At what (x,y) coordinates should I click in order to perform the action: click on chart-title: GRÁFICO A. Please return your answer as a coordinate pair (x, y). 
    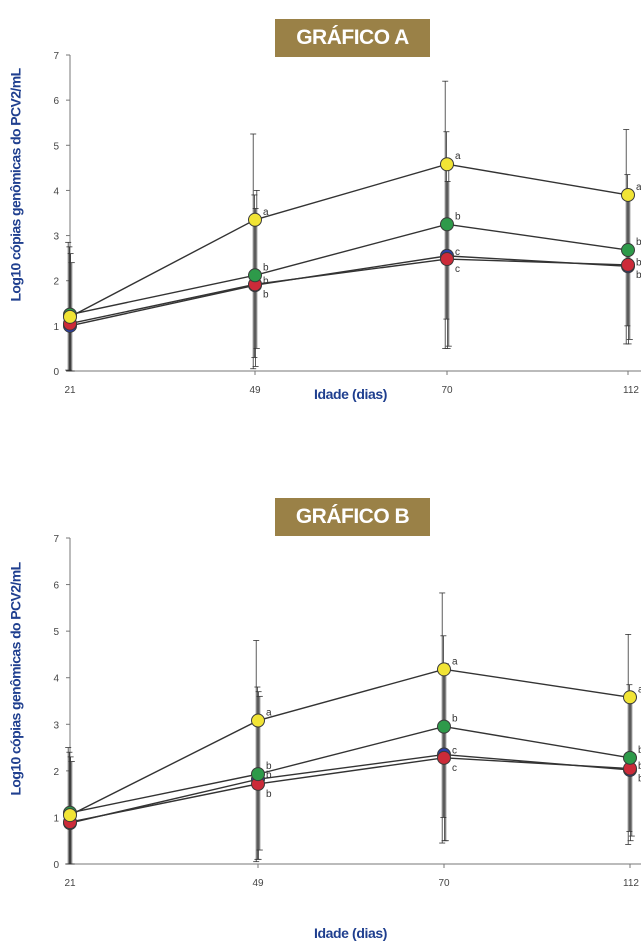
    Looking at the image, I should click on (352, 38).